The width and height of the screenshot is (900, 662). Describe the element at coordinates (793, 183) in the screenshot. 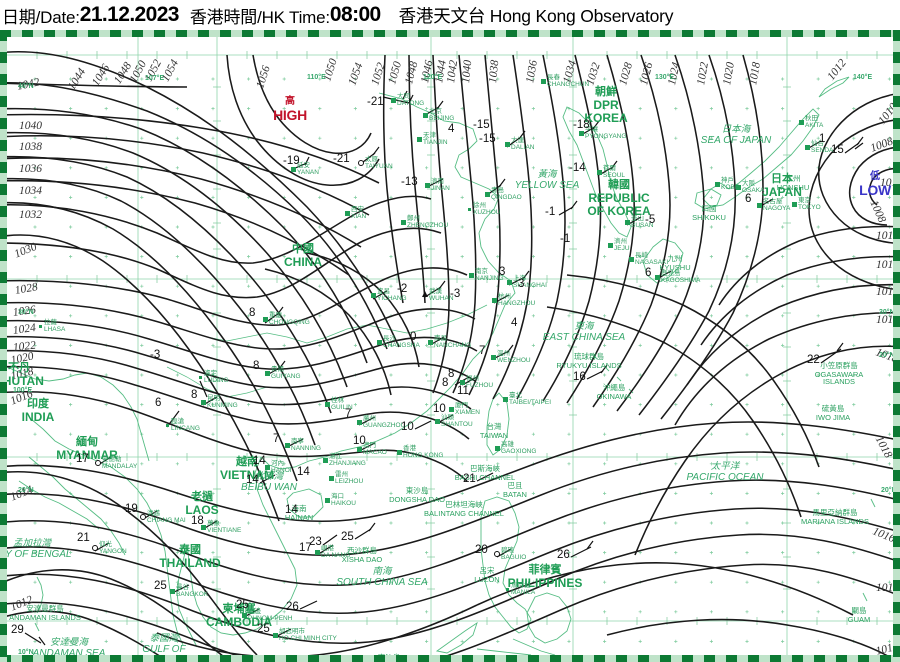

I see `island-label: 本州 HONSHU` at that location.